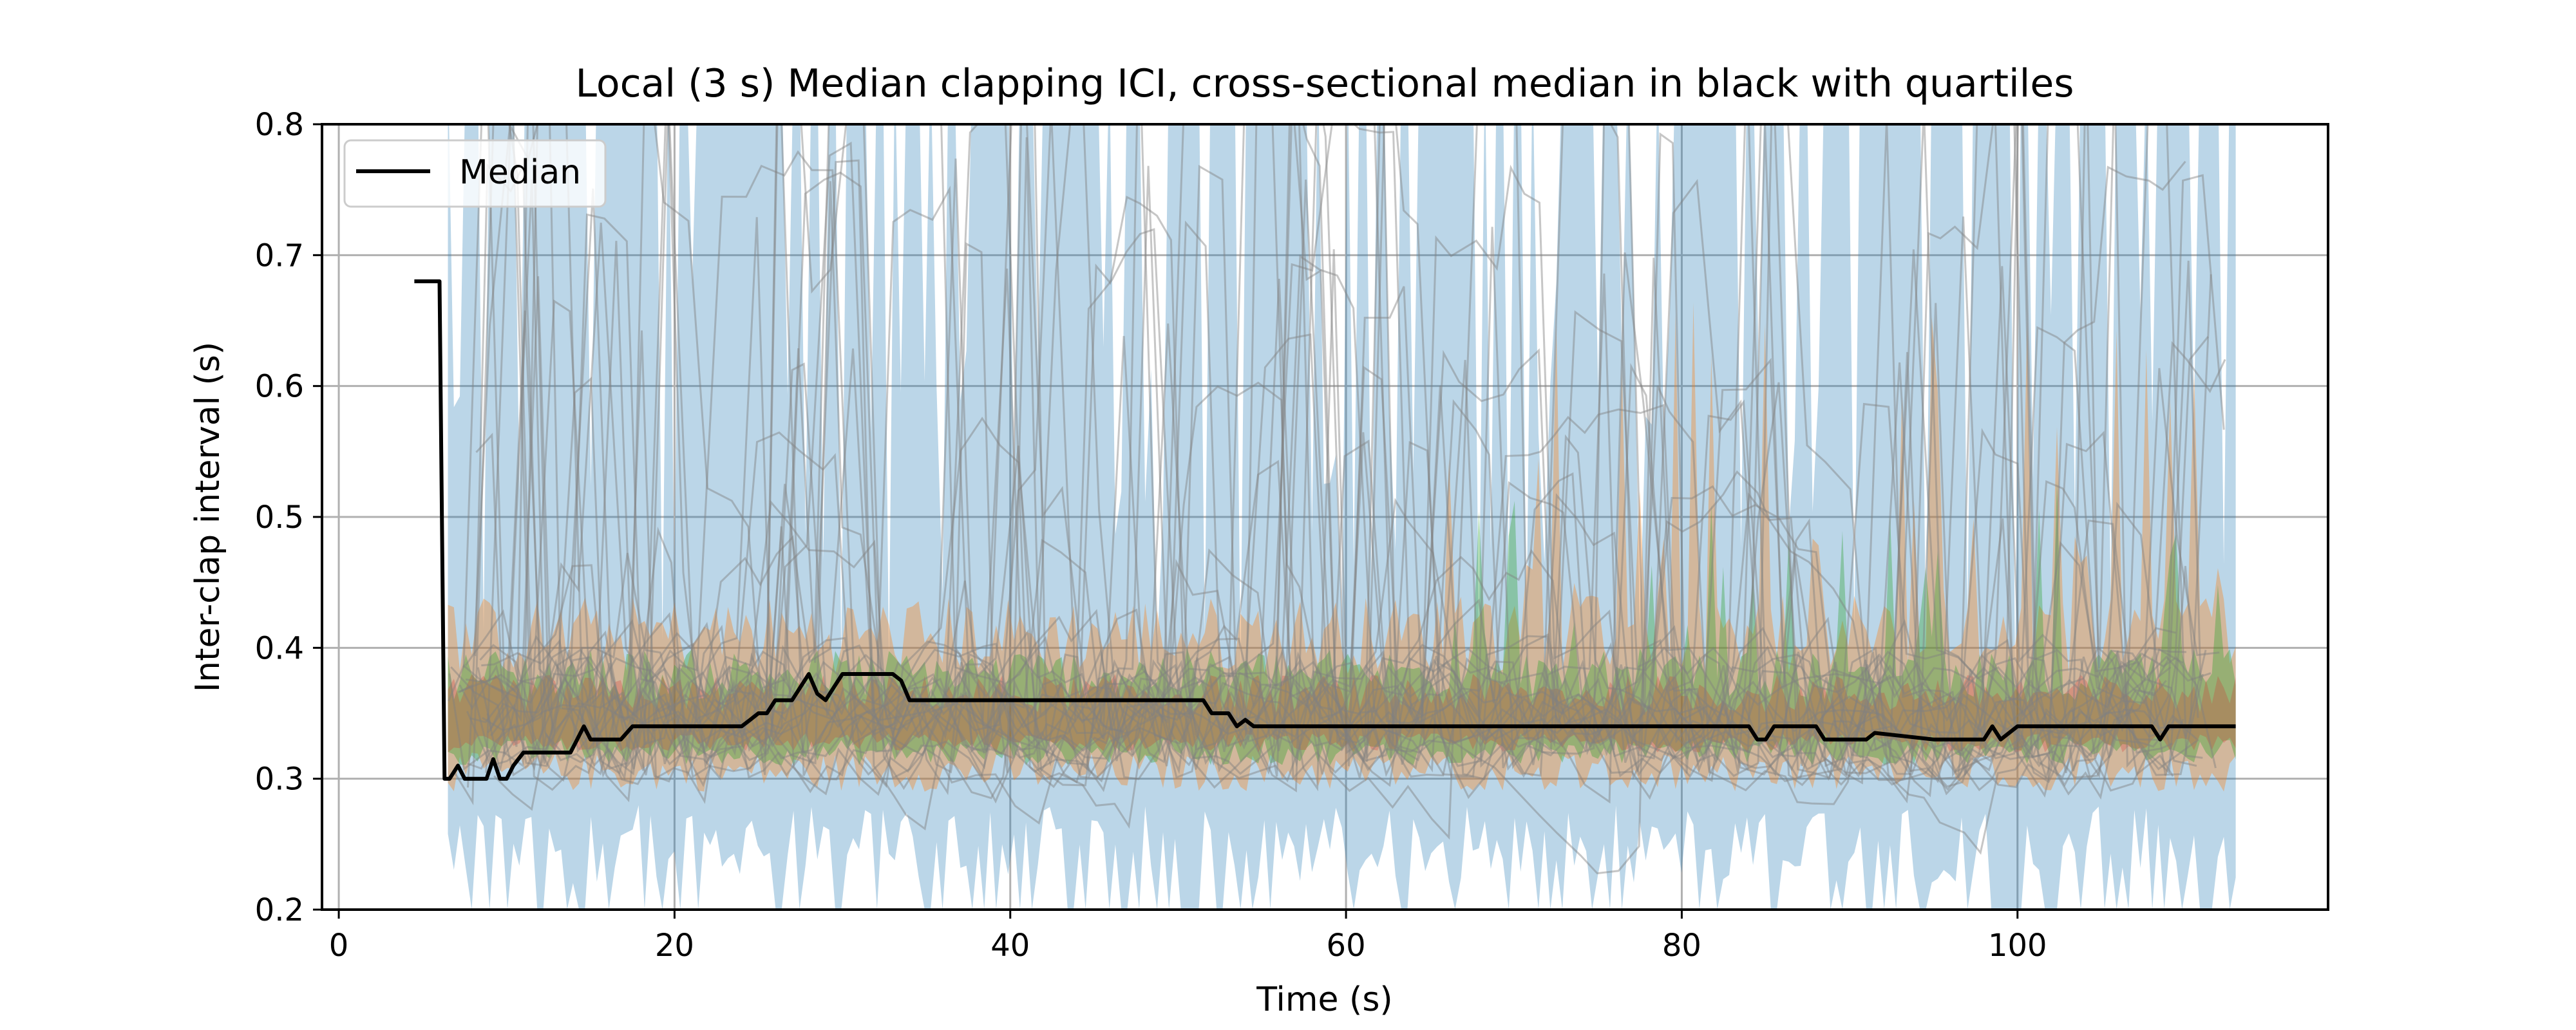 The width and height of the screenshot is (2576, 1030). What do you see at coordinates (279, 780) in the screenshot?
I see `y-tick-label: 0.3` at bounding box center [279, 780].